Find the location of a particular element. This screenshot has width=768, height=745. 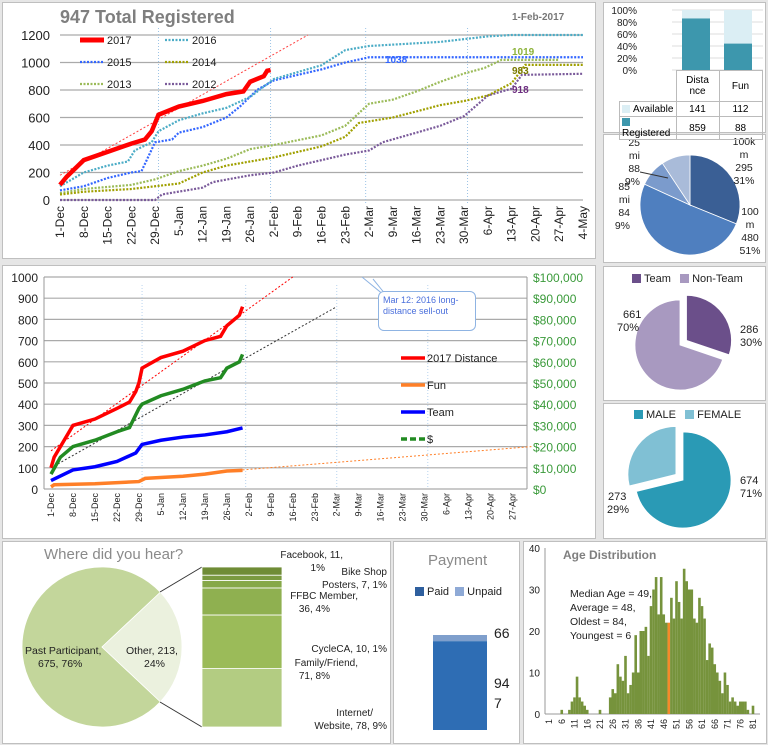

x-tick-label: 27-Apr is located at coordinates (559, 224).